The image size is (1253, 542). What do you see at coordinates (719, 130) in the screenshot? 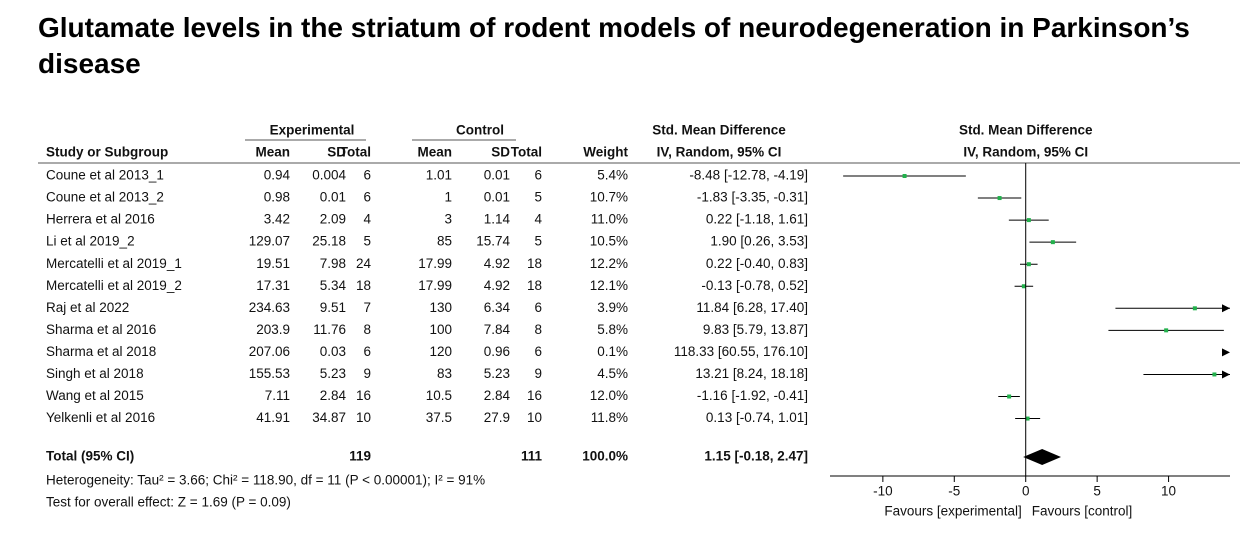
I see `group-header: Std. Mean Difference` at bounding box center [719, 130].